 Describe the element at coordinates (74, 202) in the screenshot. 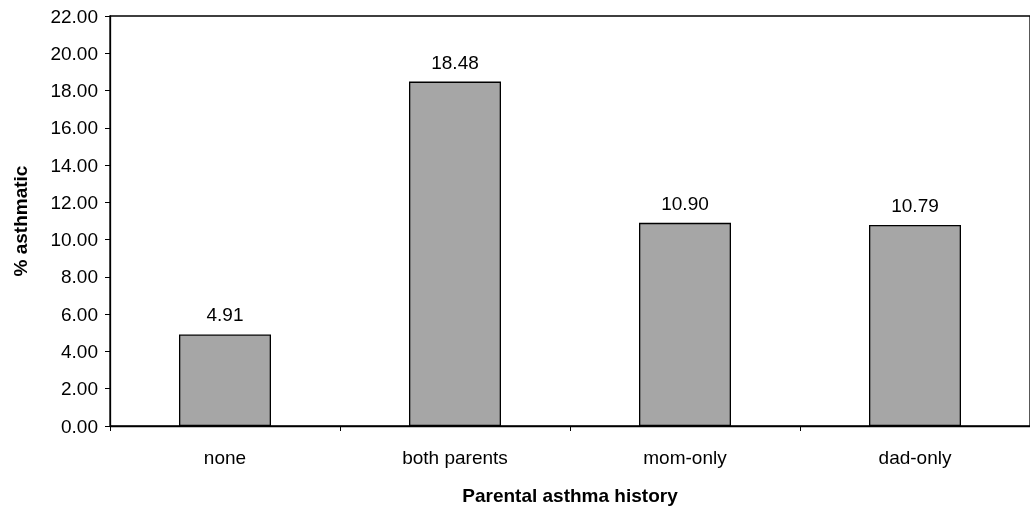

I see `y-tick-label: 12.00` at that location.